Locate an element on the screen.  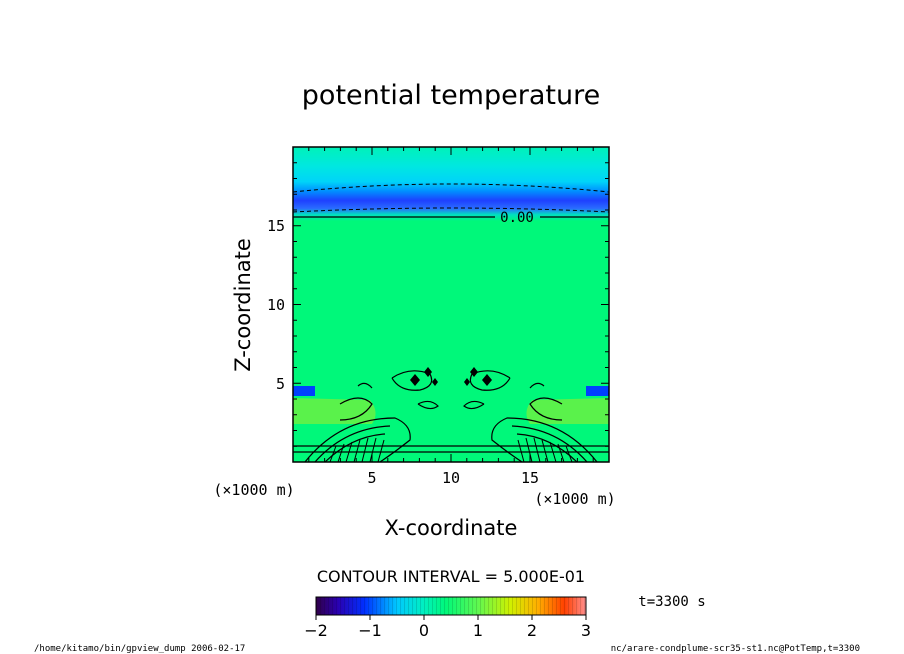
time-label: t=3300 s is located at coordinates (671, 602).